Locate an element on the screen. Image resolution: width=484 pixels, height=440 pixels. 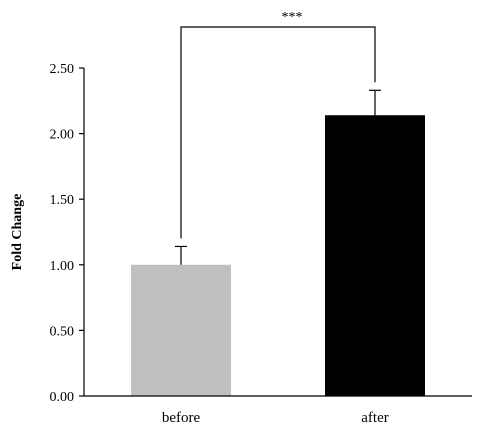
y-tick-label: 2.00 is located at coordinates (62, 135).